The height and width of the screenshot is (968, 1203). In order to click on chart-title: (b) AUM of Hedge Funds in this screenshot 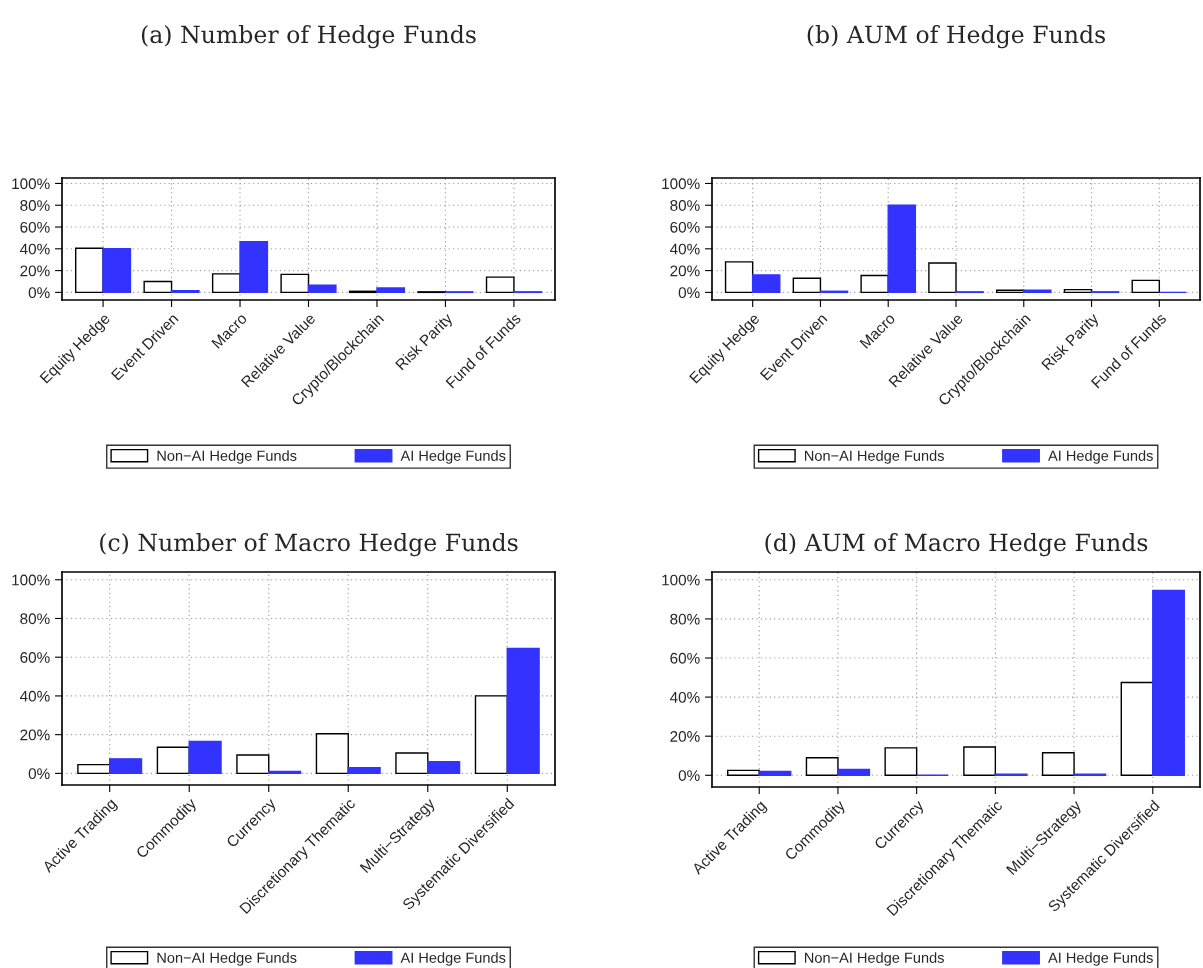, I will do `click(956, 37)`.